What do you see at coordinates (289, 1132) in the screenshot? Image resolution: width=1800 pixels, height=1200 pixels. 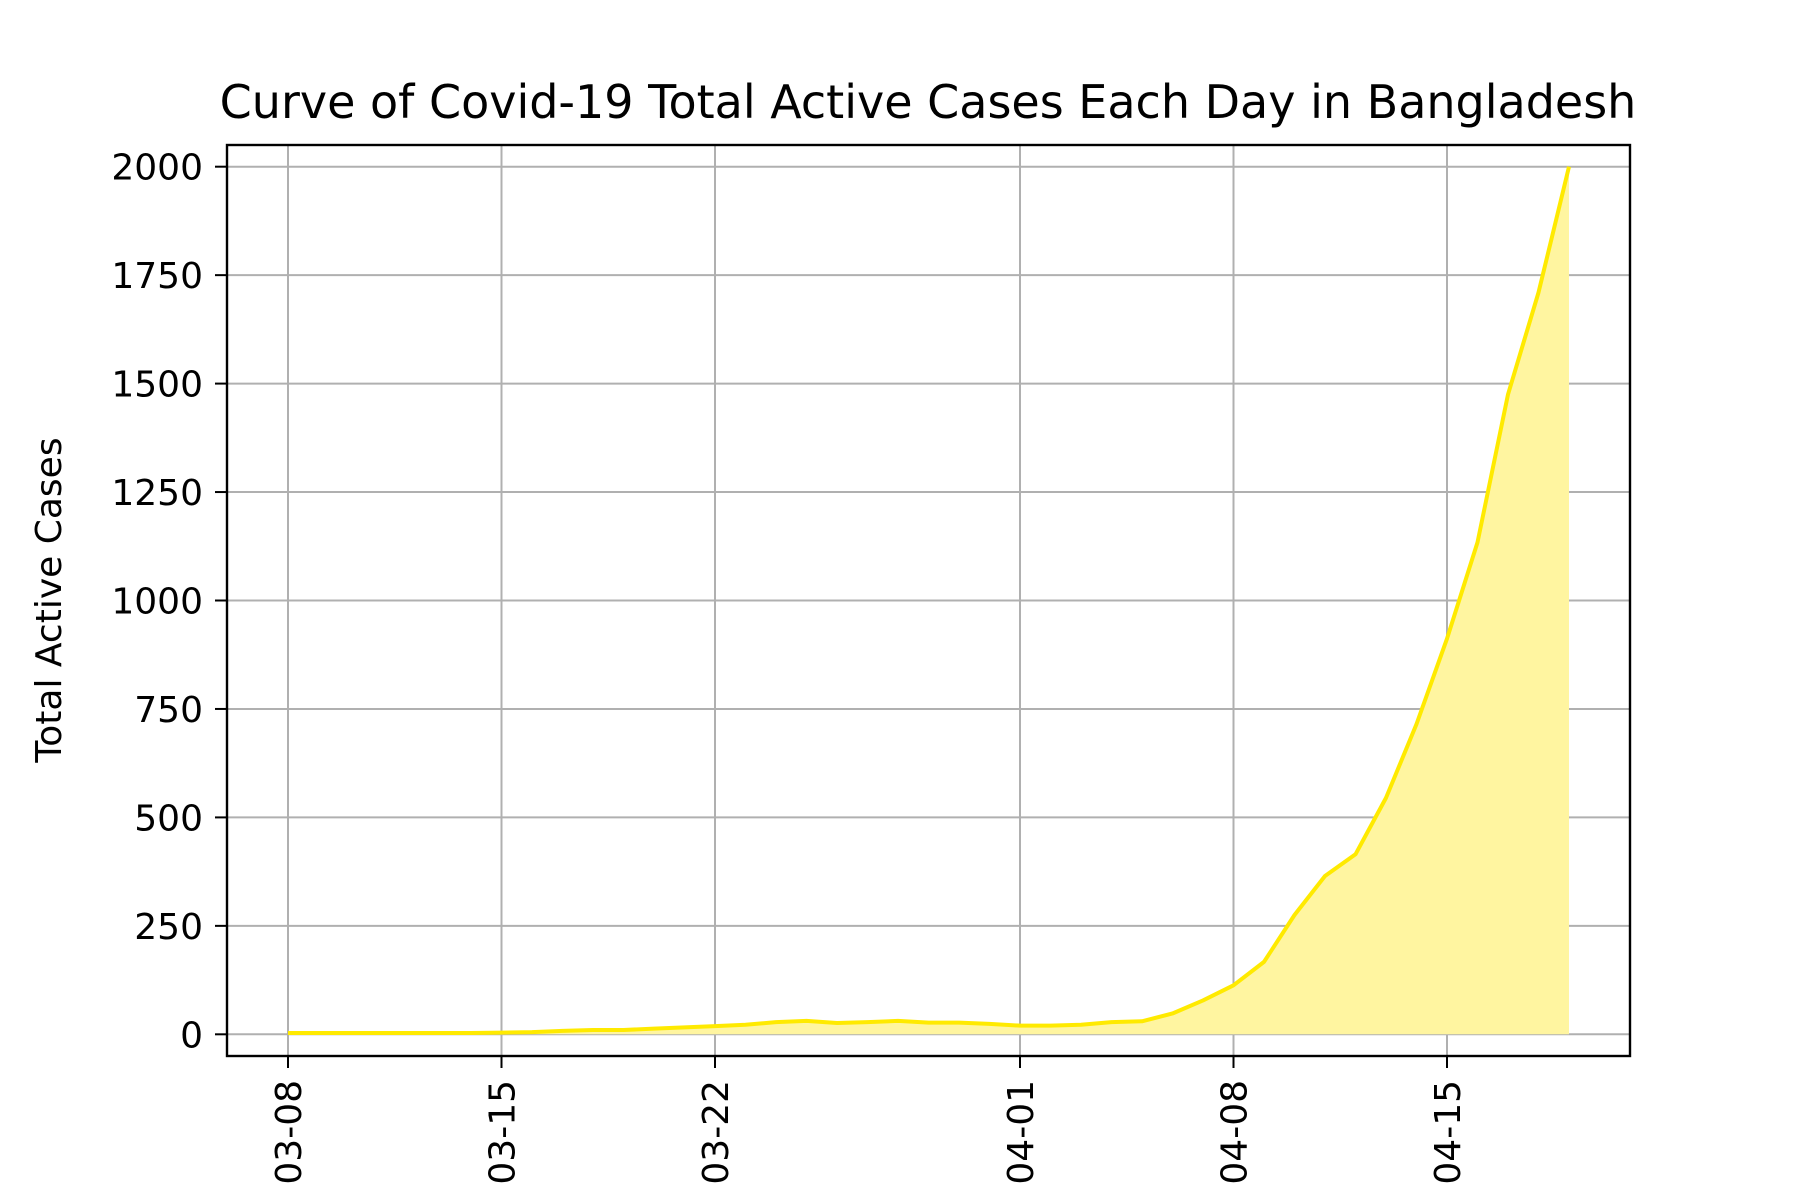 I see `x-tick-label: 03-08` at bounding box center [289, 1132].